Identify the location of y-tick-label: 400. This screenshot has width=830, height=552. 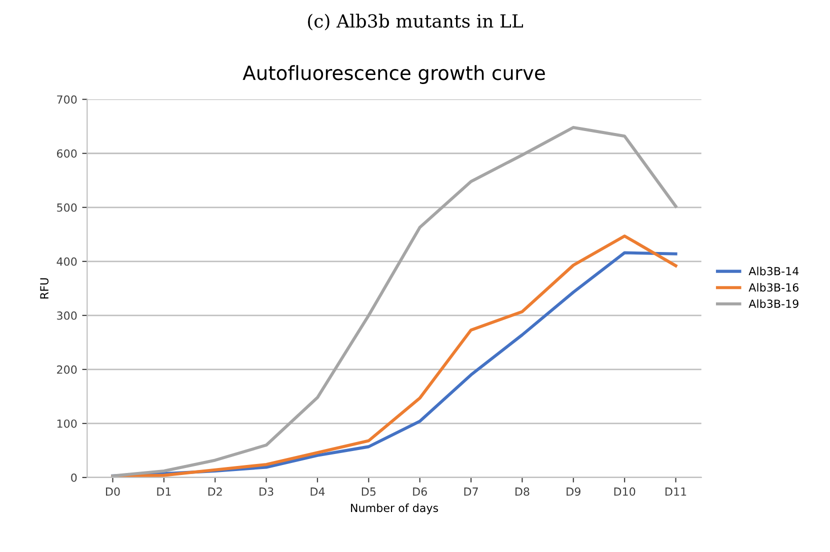
(66, 261).